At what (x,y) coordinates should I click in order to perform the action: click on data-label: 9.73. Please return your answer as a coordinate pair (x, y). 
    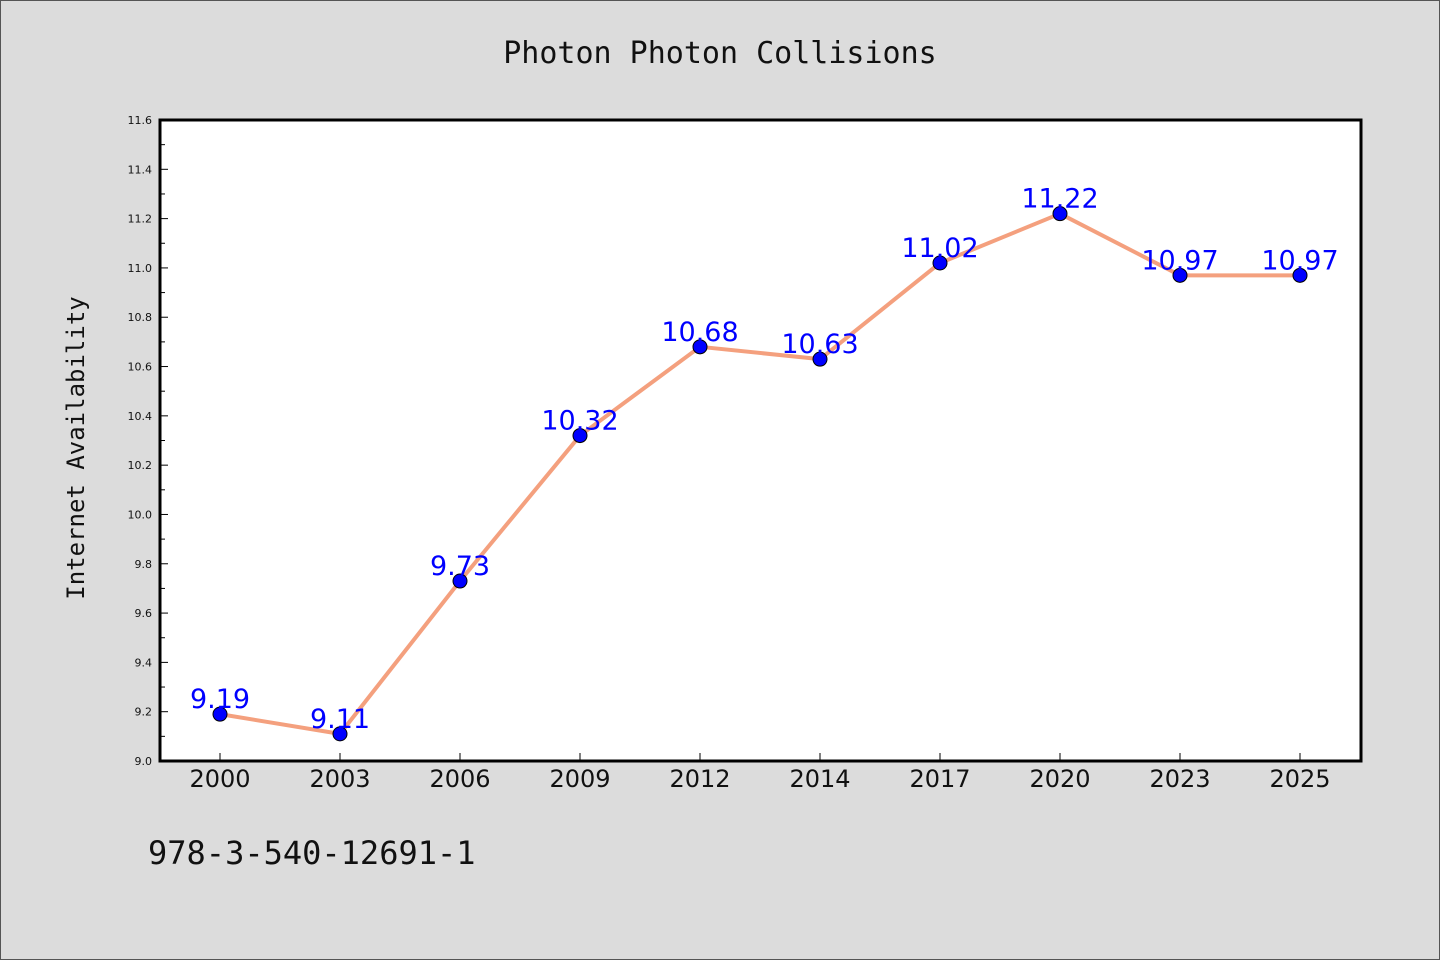
    Looking at the image, I should click on (460, 566).